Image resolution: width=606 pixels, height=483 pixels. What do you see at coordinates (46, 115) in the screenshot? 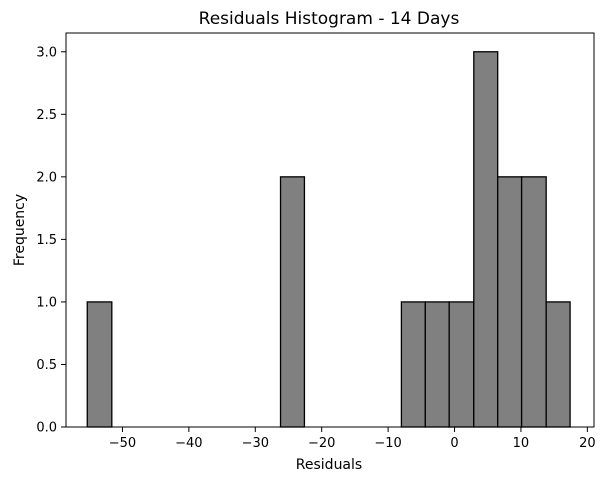
I see `y-tick-label: 2.5` at bounding box center [46, 115].